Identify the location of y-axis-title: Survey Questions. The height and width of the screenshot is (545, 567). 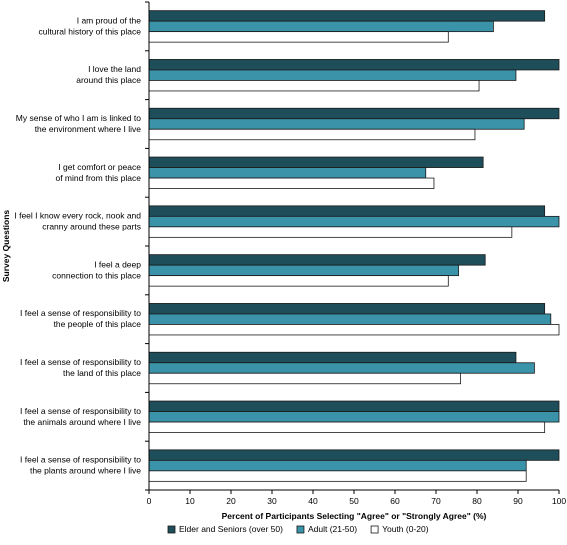
(6, 246).